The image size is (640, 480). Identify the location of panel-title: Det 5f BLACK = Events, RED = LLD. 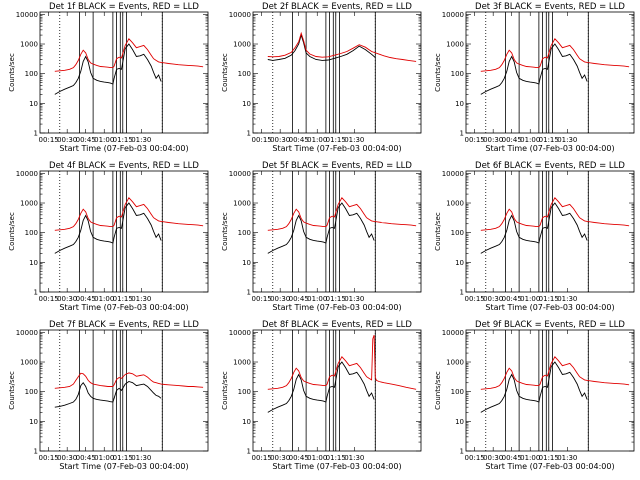
(337, 166).